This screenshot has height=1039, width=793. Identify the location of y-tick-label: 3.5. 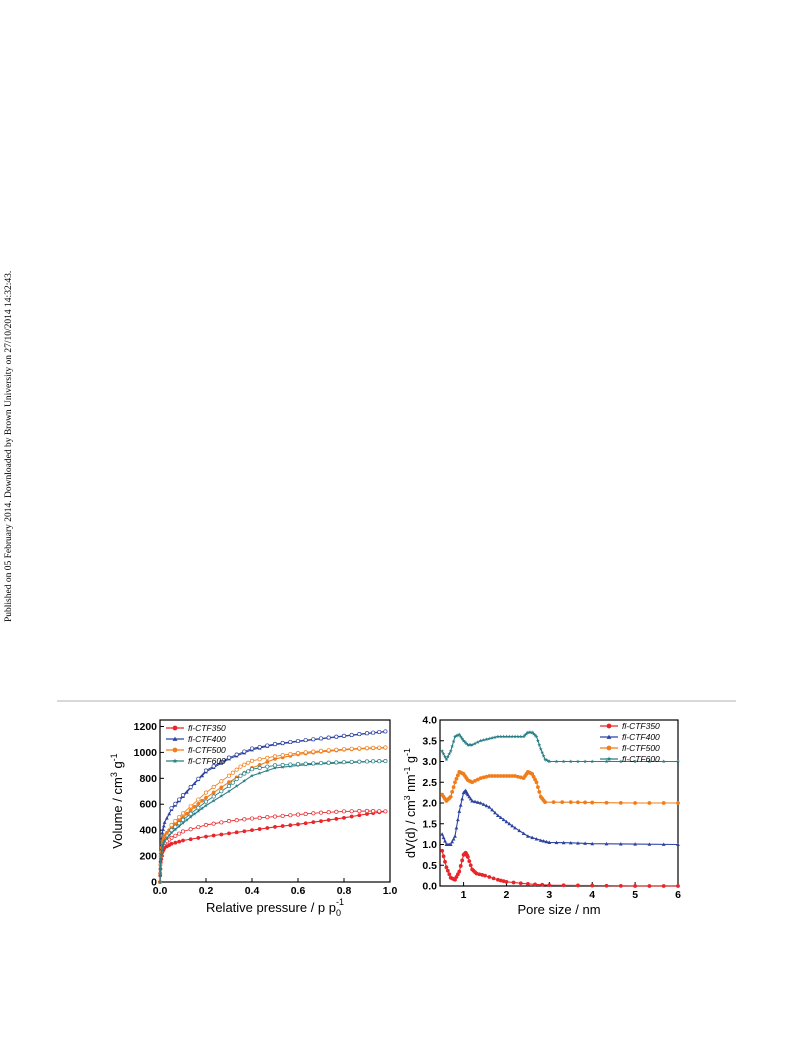
(429, 741).